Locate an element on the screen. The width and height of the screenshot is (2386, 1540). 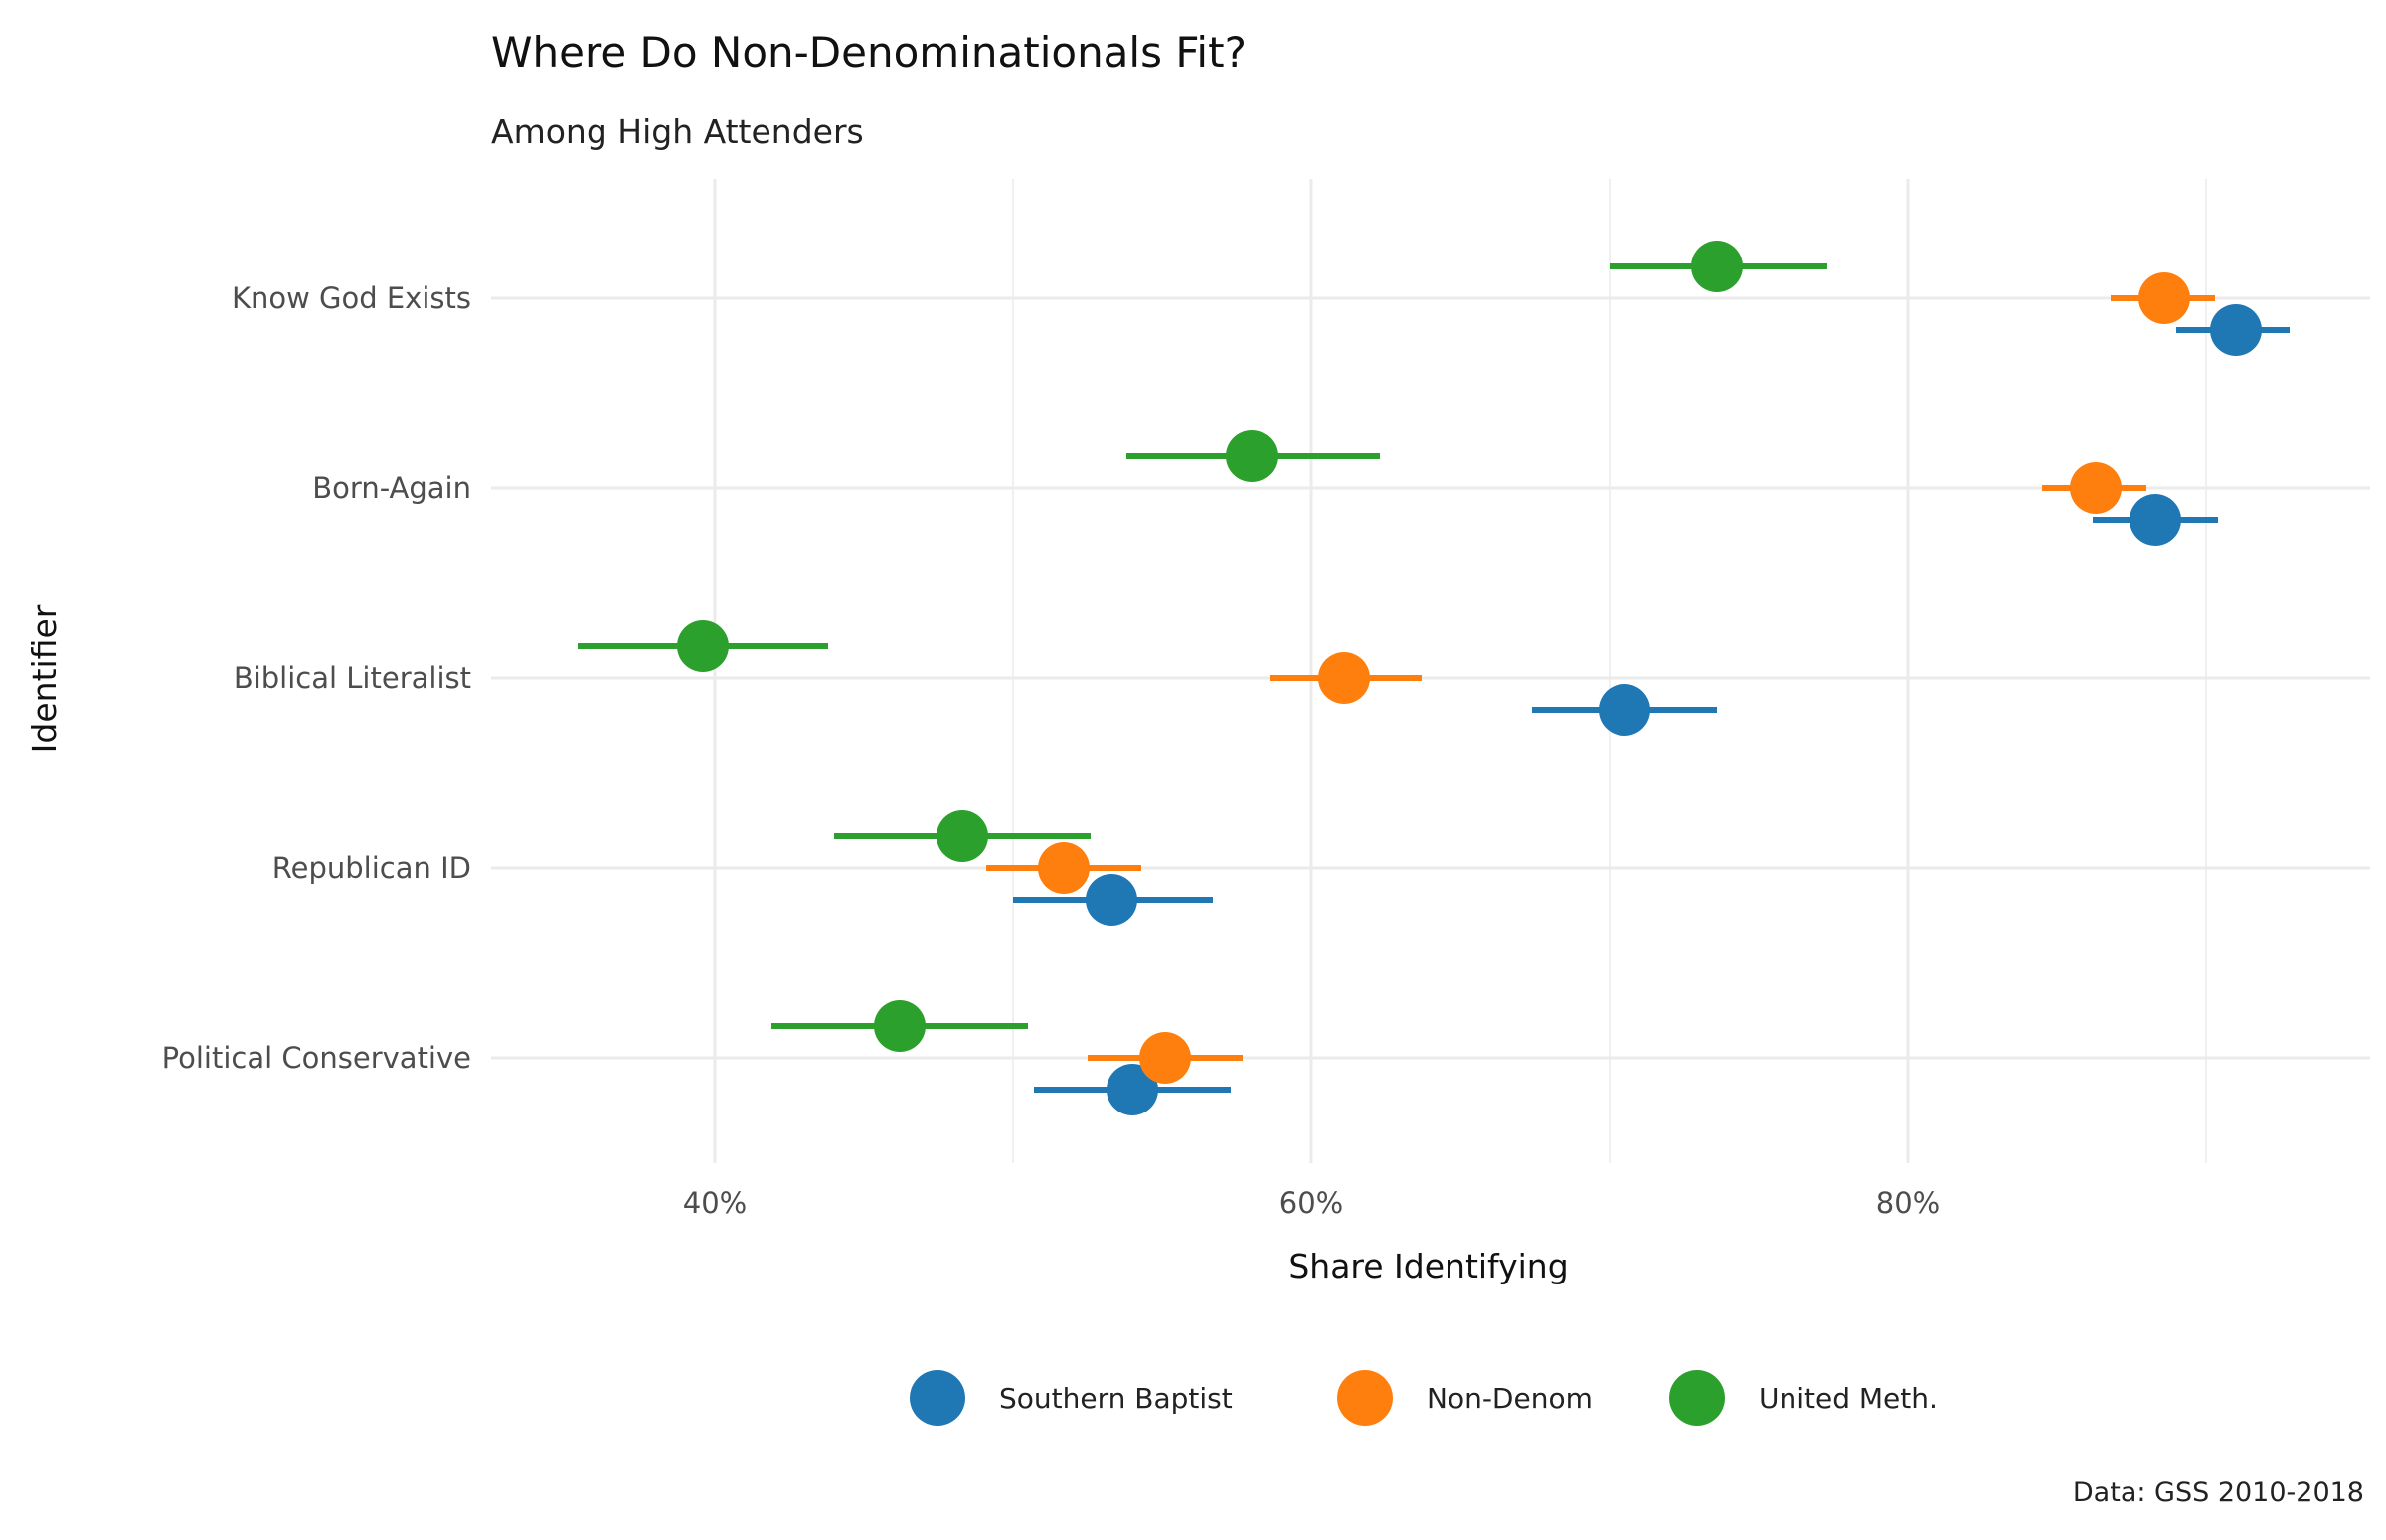
point-non-denom-born-again is located at coordinates (2096, 488).